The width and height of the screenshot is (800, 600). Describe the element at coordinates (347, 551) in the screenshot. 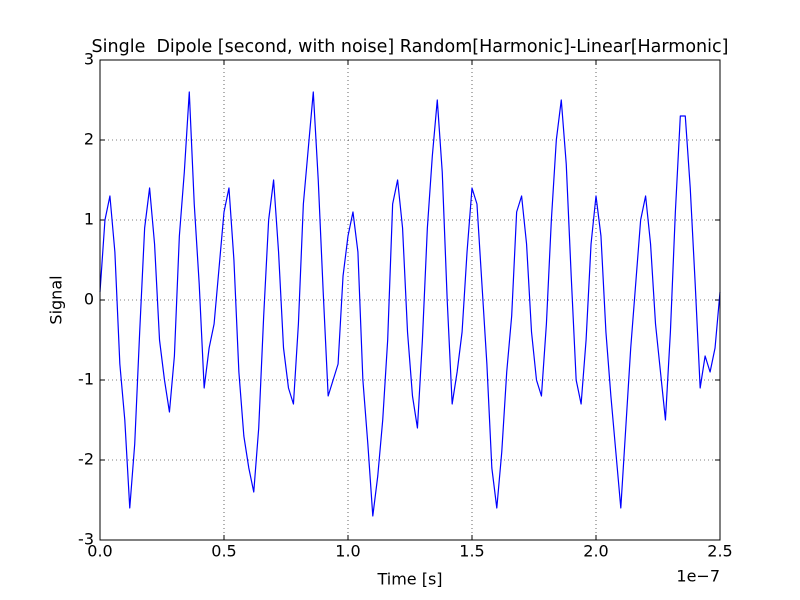

I see `x-tick-label: 1.0` at that location.